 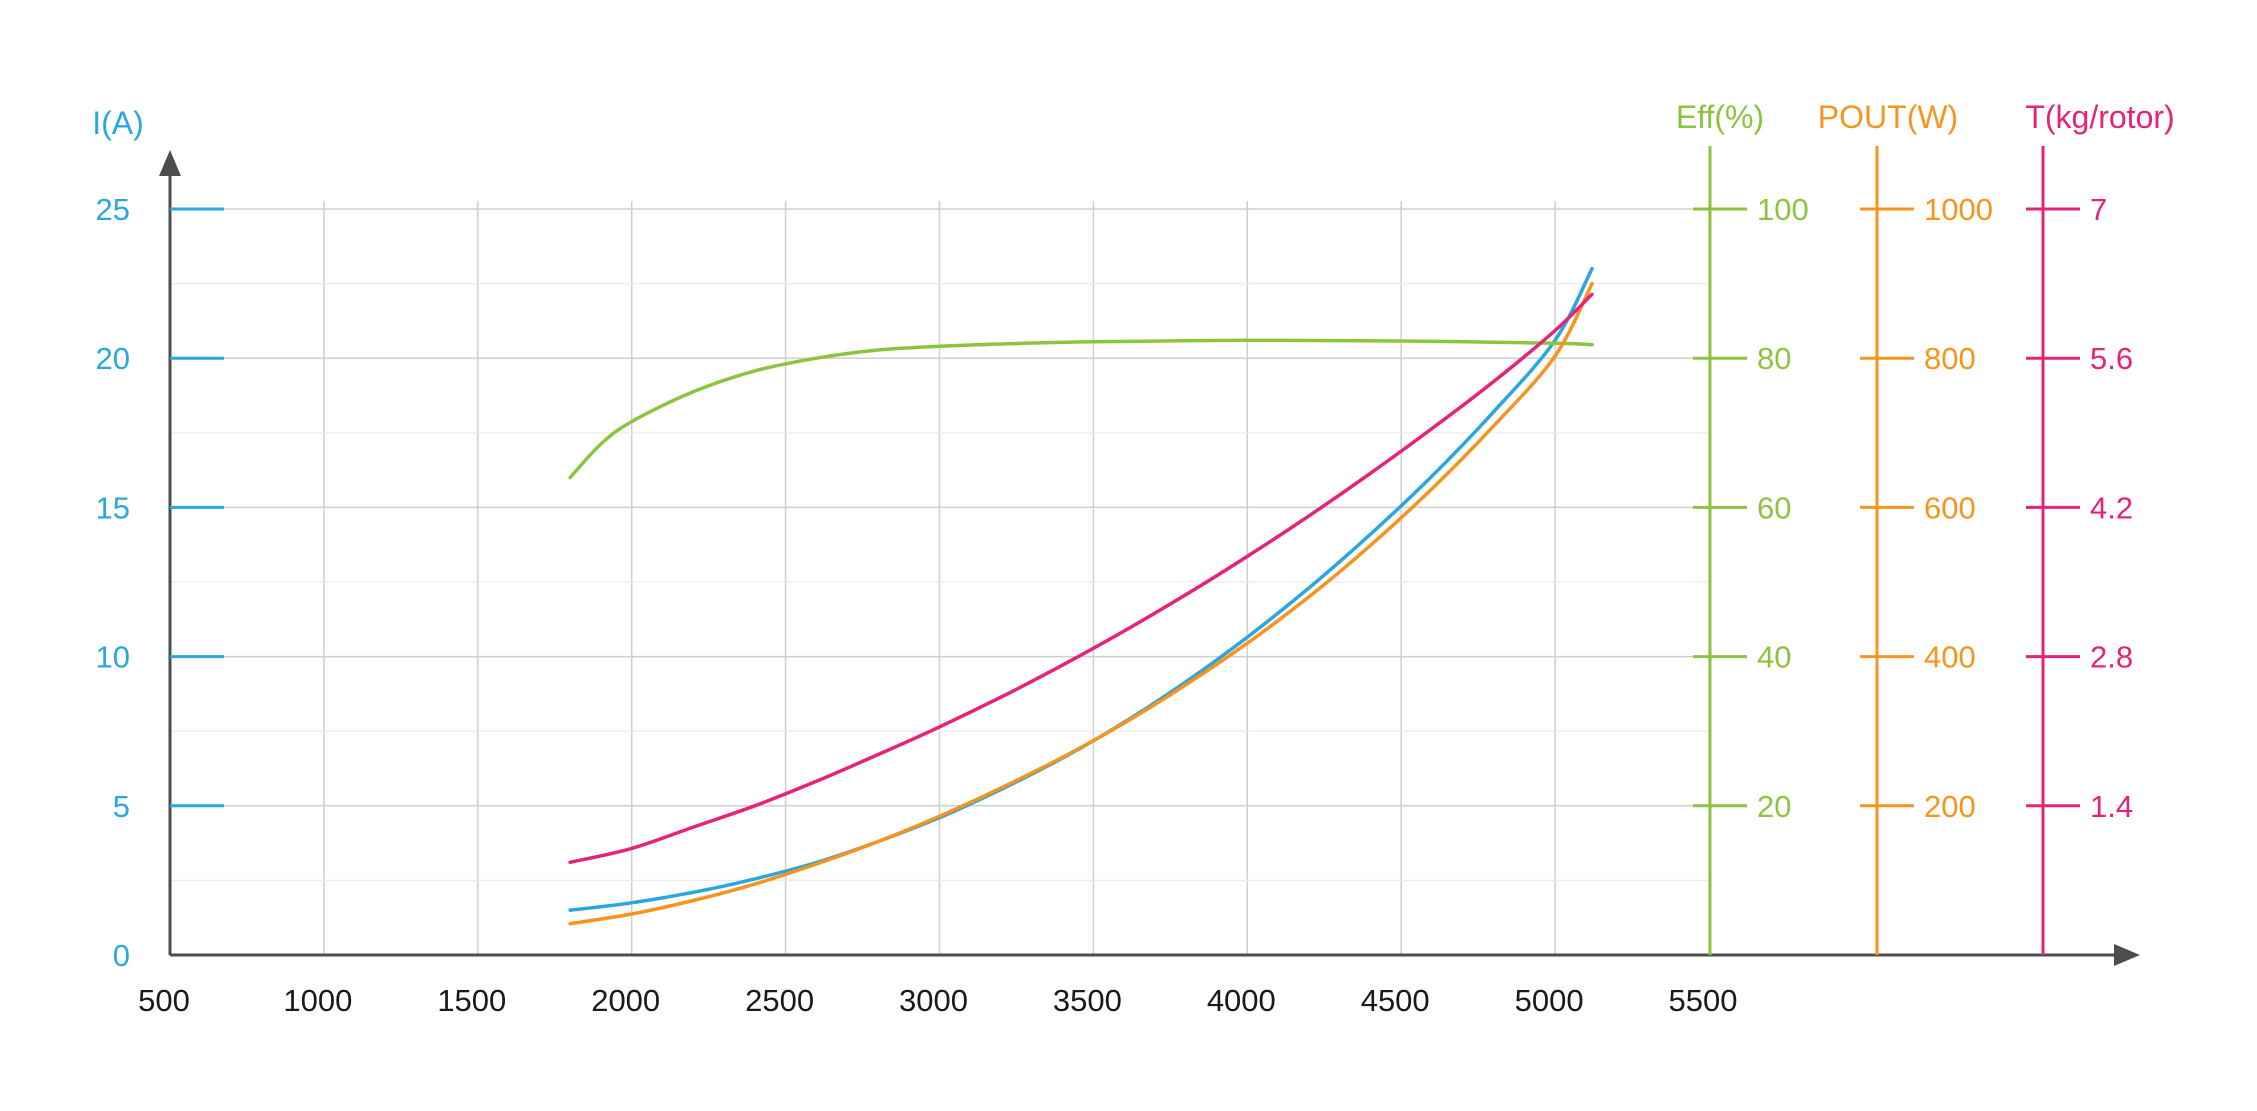 I want to click on x-tick-label: 2000, so click(x=625, y=1000).